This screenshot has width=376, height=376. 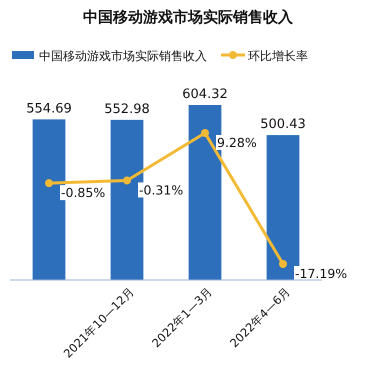 What do you see at coordinates (123, 56) in the screenshot?
I see `legend-label: 中国移动游戏市场实际销售收入` at bounding box center [123, 56].